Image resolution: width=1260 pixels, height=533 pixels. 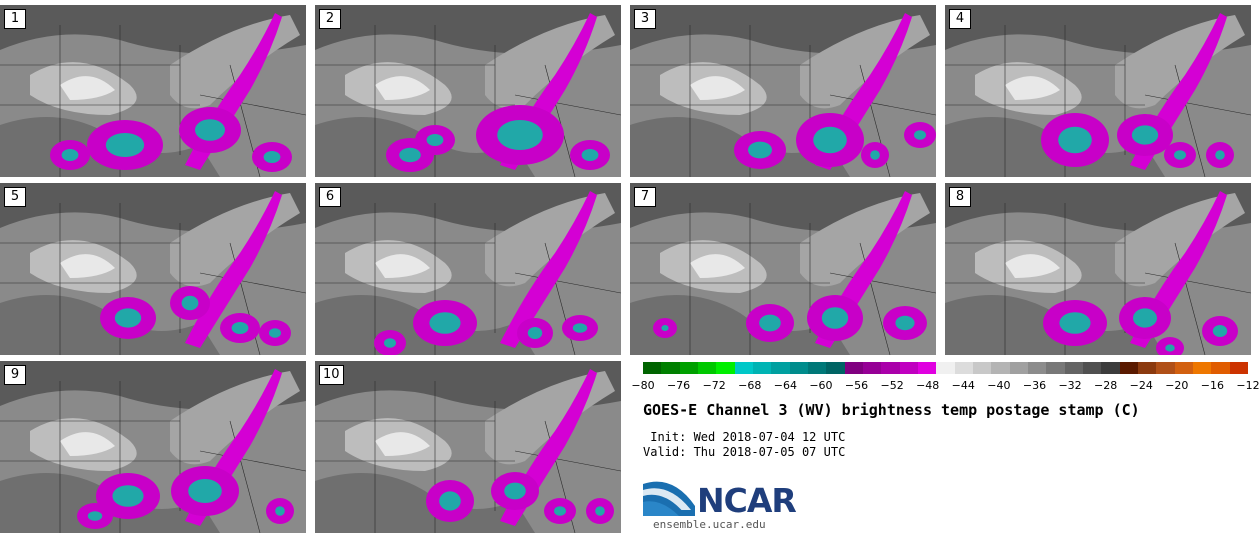 I want to click on ncar-logo-text: NCAR, so click(x=747, y=500).